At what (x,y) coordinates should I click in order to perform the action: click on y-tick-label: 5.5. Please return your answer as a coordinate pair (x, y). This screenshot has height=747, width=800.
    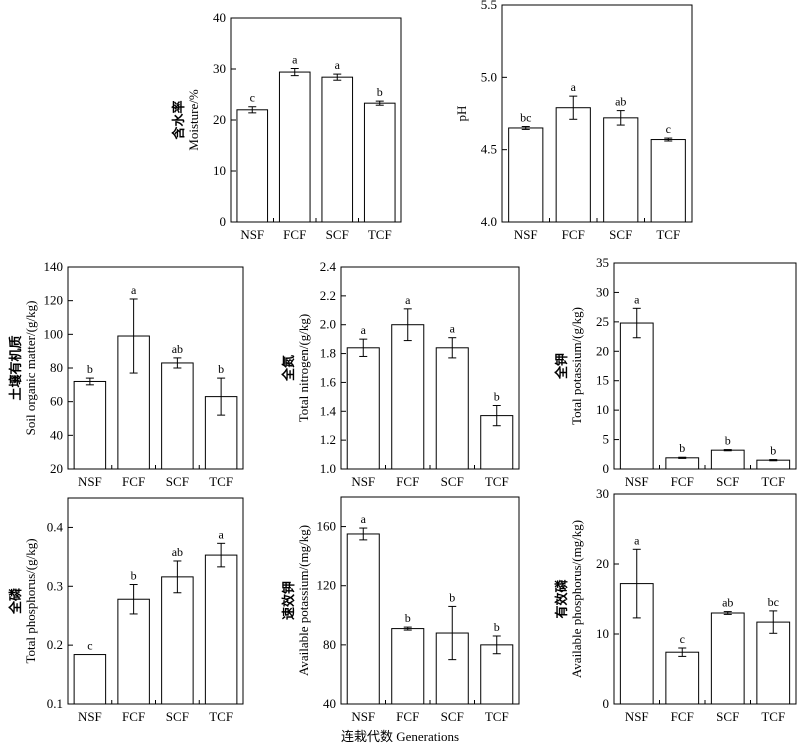
    Looking at the image, I should click on (489, 6).